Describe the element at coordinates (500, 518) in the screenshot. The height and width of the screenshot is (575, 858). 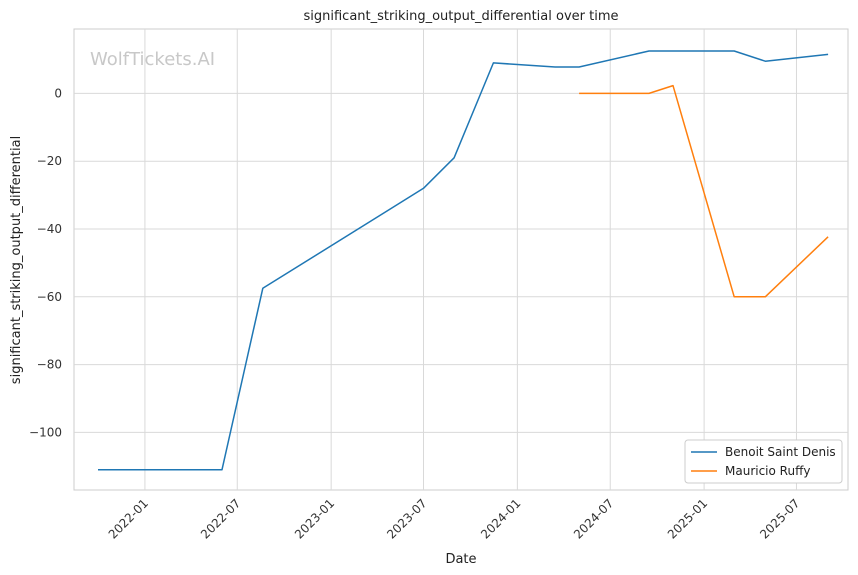
I see `x-tick-label: 2024-01` at that location.